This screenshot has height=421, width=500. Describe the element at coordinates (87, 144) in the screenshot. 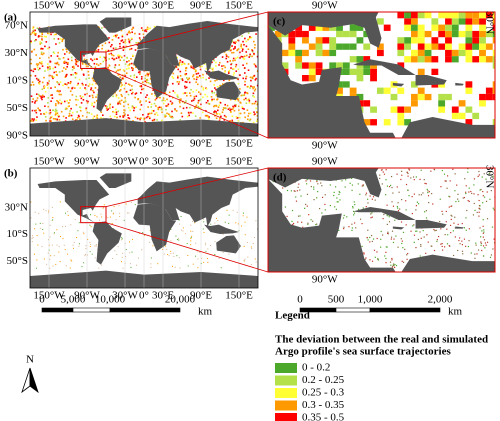

I see `bottom-lon-label: 90°W` at that location.